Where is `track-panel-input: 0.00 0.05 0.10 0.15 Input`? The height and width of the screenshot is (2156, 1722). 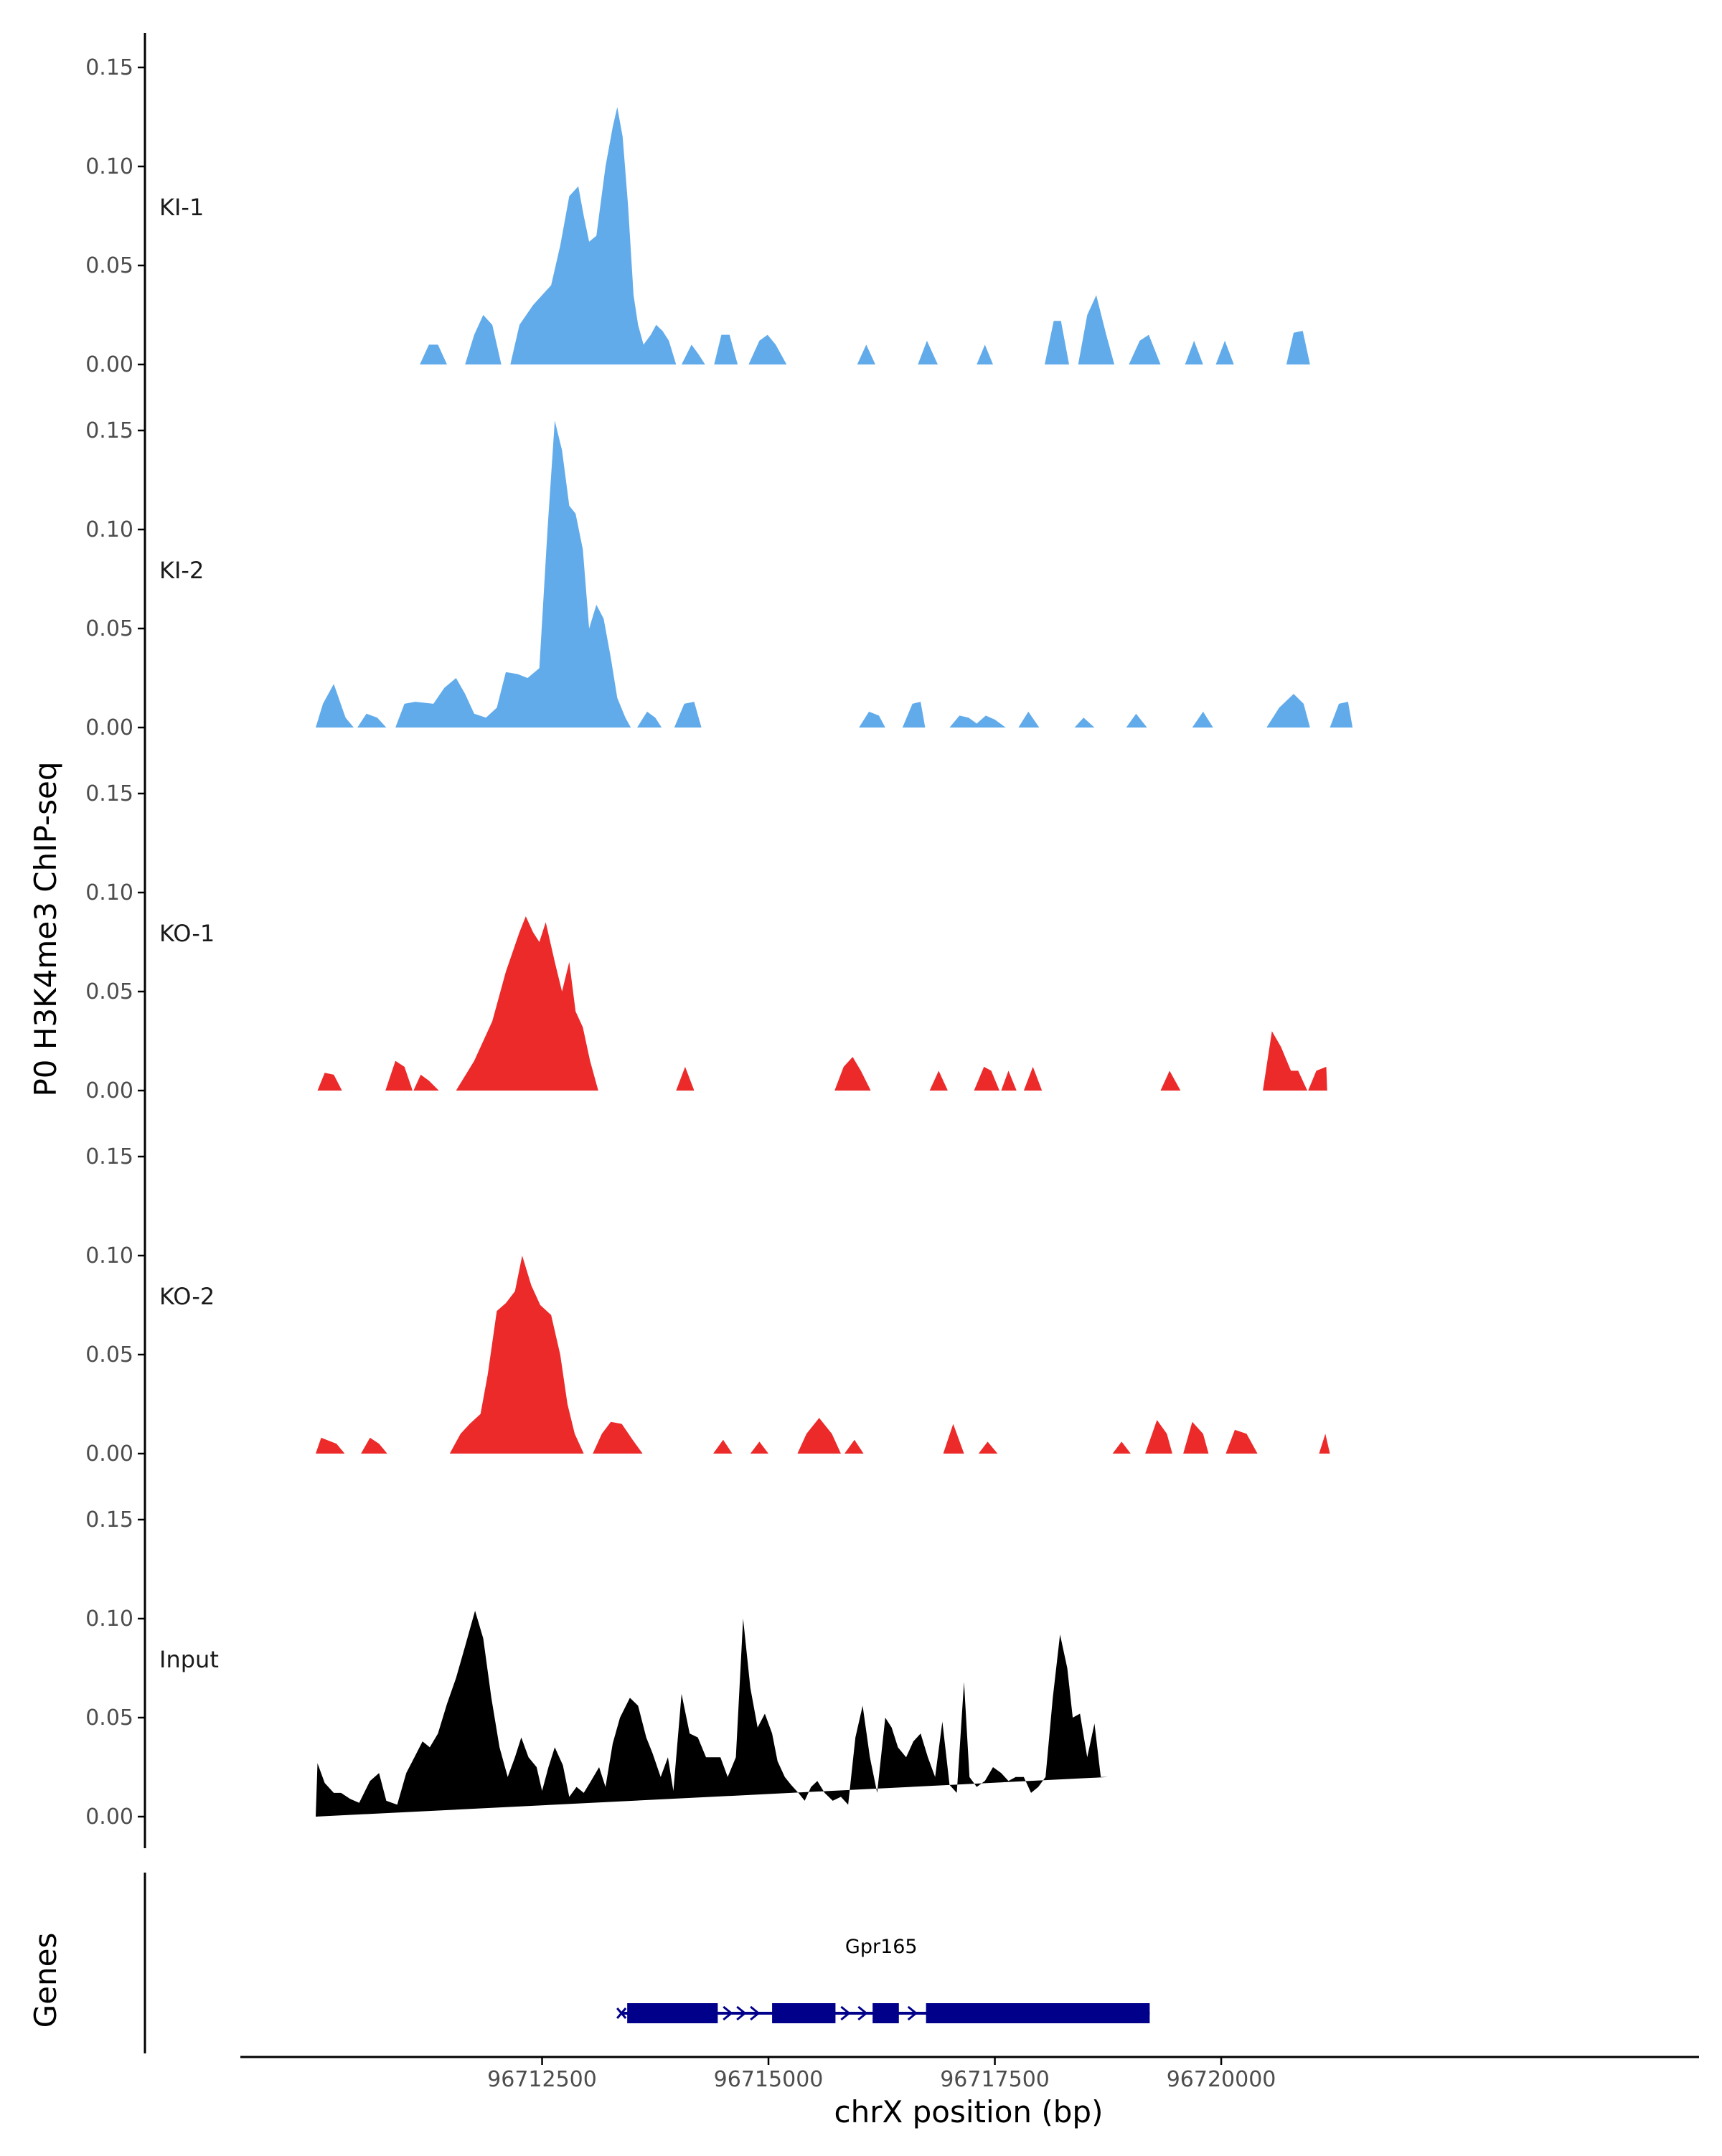
track-panel-input: 0.00 0.05 0.10 0.15 Input is located at coordinates (597, 1666).